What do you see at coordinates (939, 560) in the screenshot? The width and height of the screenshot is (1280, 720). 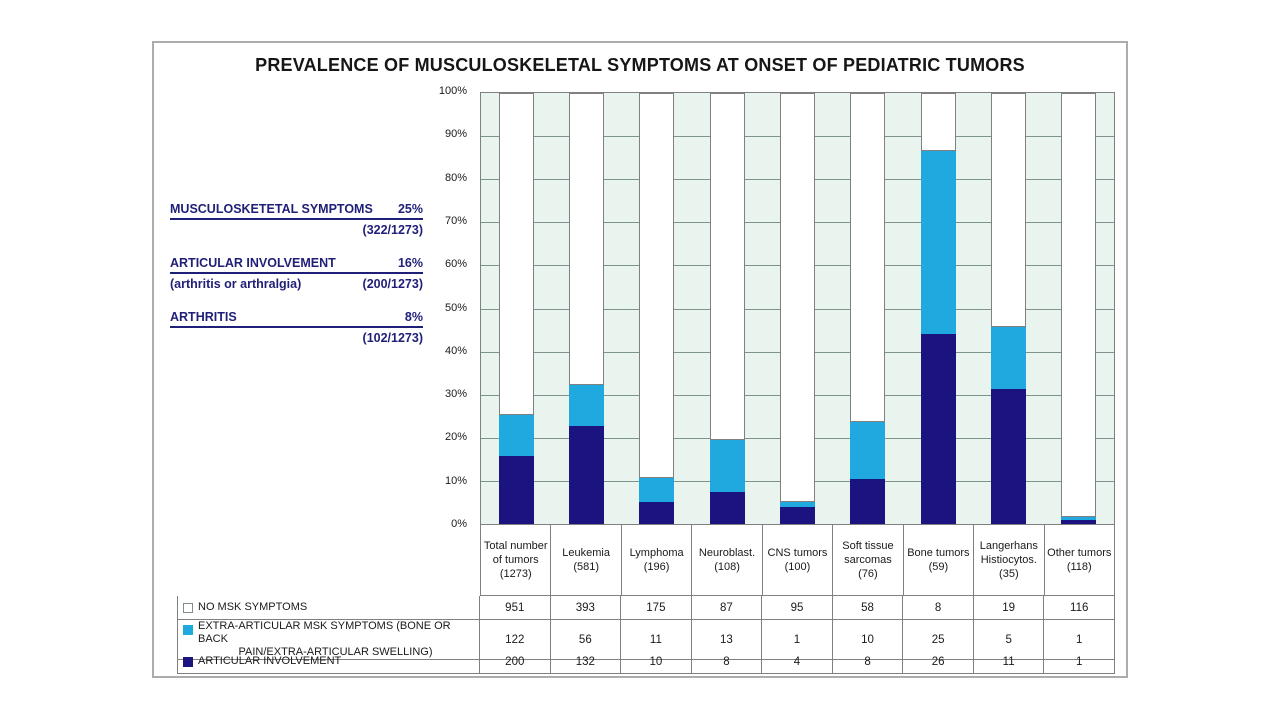 I see `category-label: Bone tumors (59)` at bounding box center [939, 560].